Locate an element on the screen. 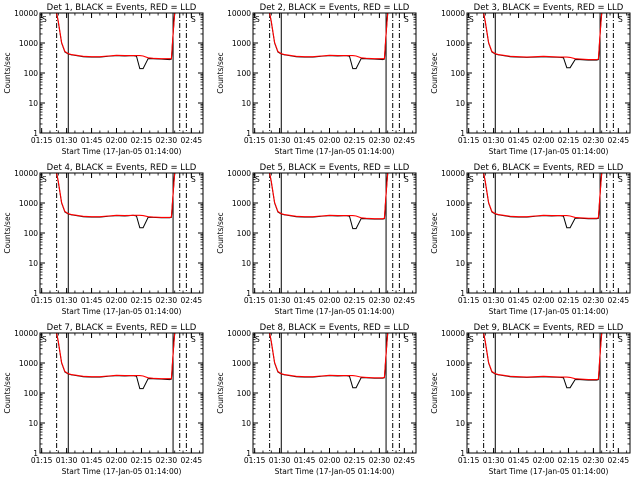 Image resolution: width=640 pixels, height=480 pixels. panel-title: Det 5, BLACK = Events, RED = LLD is located at coordinates (335, 168).